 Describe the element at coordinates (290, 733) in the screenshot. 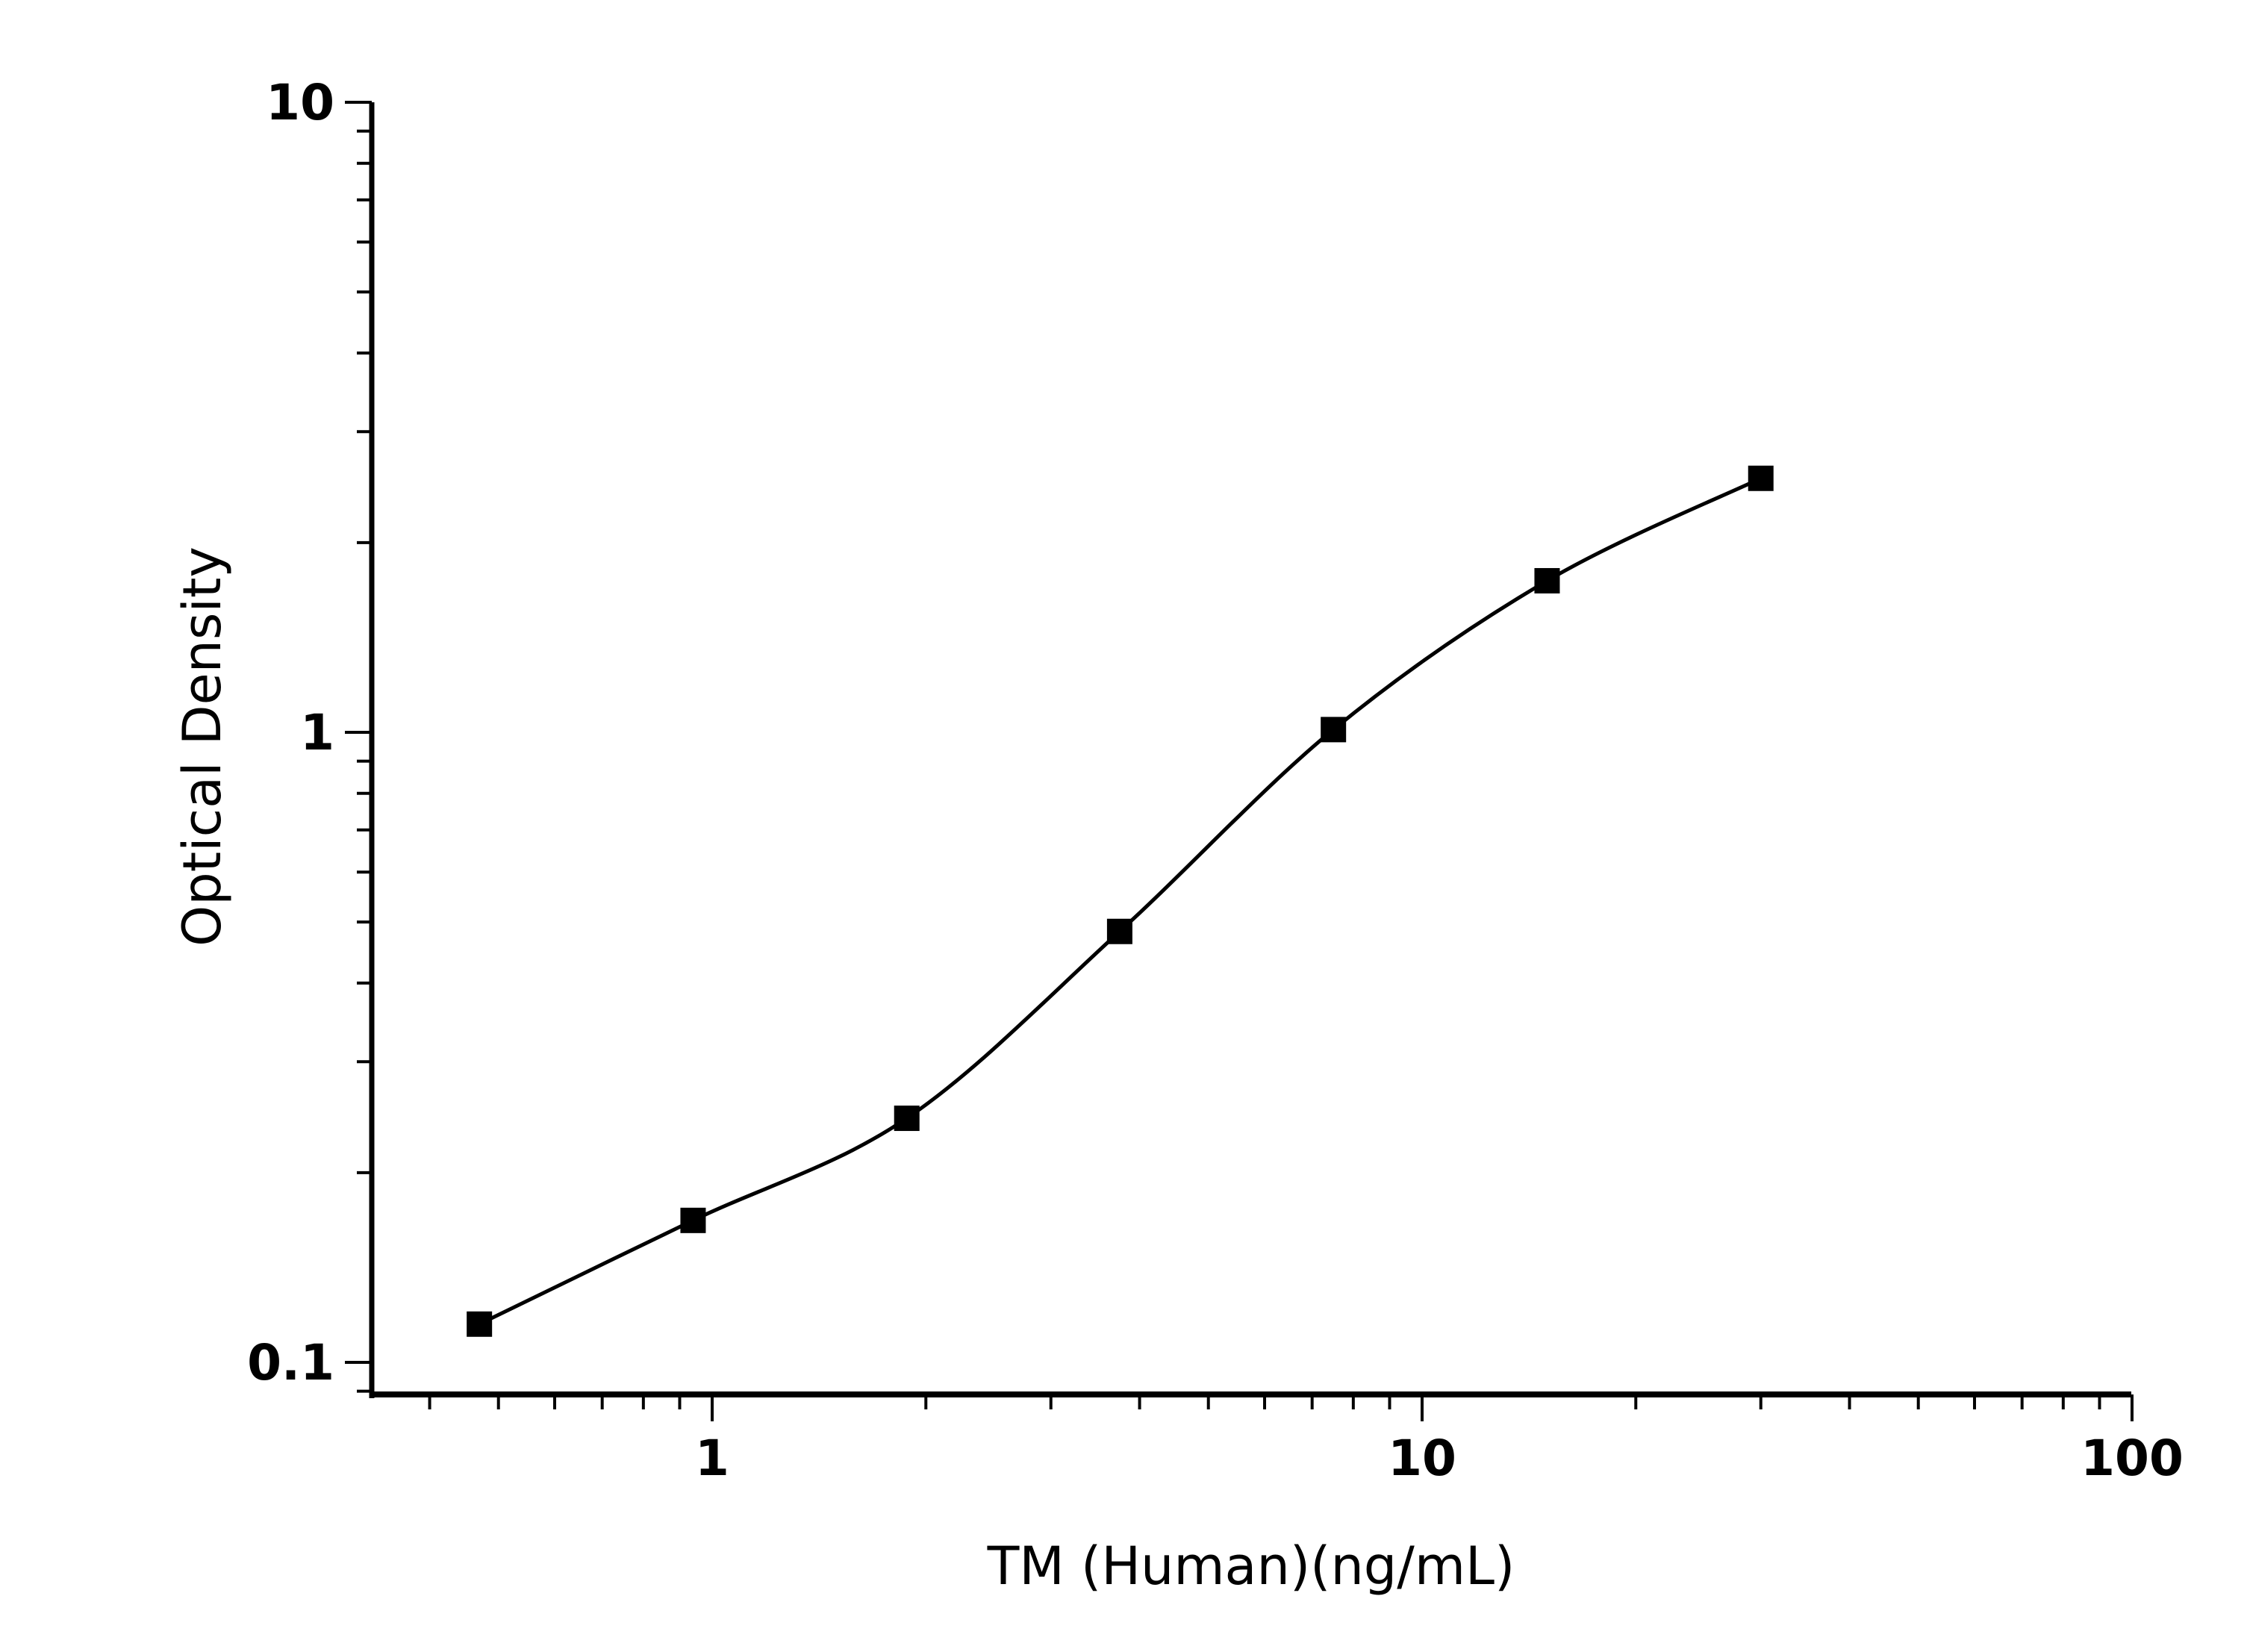

I see `y-tick-labels: 0.1 1 10` at that location.